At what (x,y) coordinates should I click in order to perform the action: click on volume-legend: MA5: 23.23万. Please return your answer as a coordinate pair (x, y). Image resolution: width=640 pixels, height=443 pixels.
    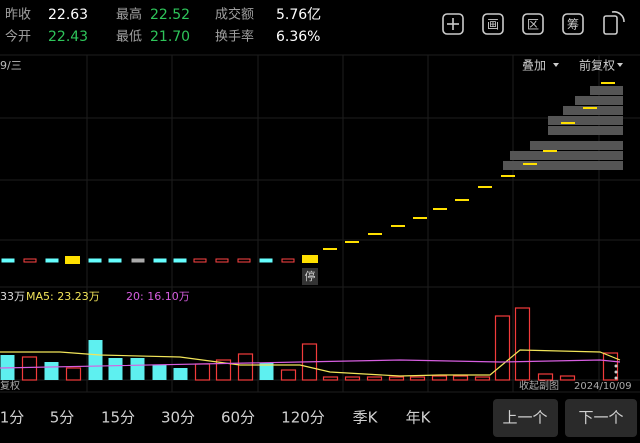
    Looking at the image, I should click on (63, 296).